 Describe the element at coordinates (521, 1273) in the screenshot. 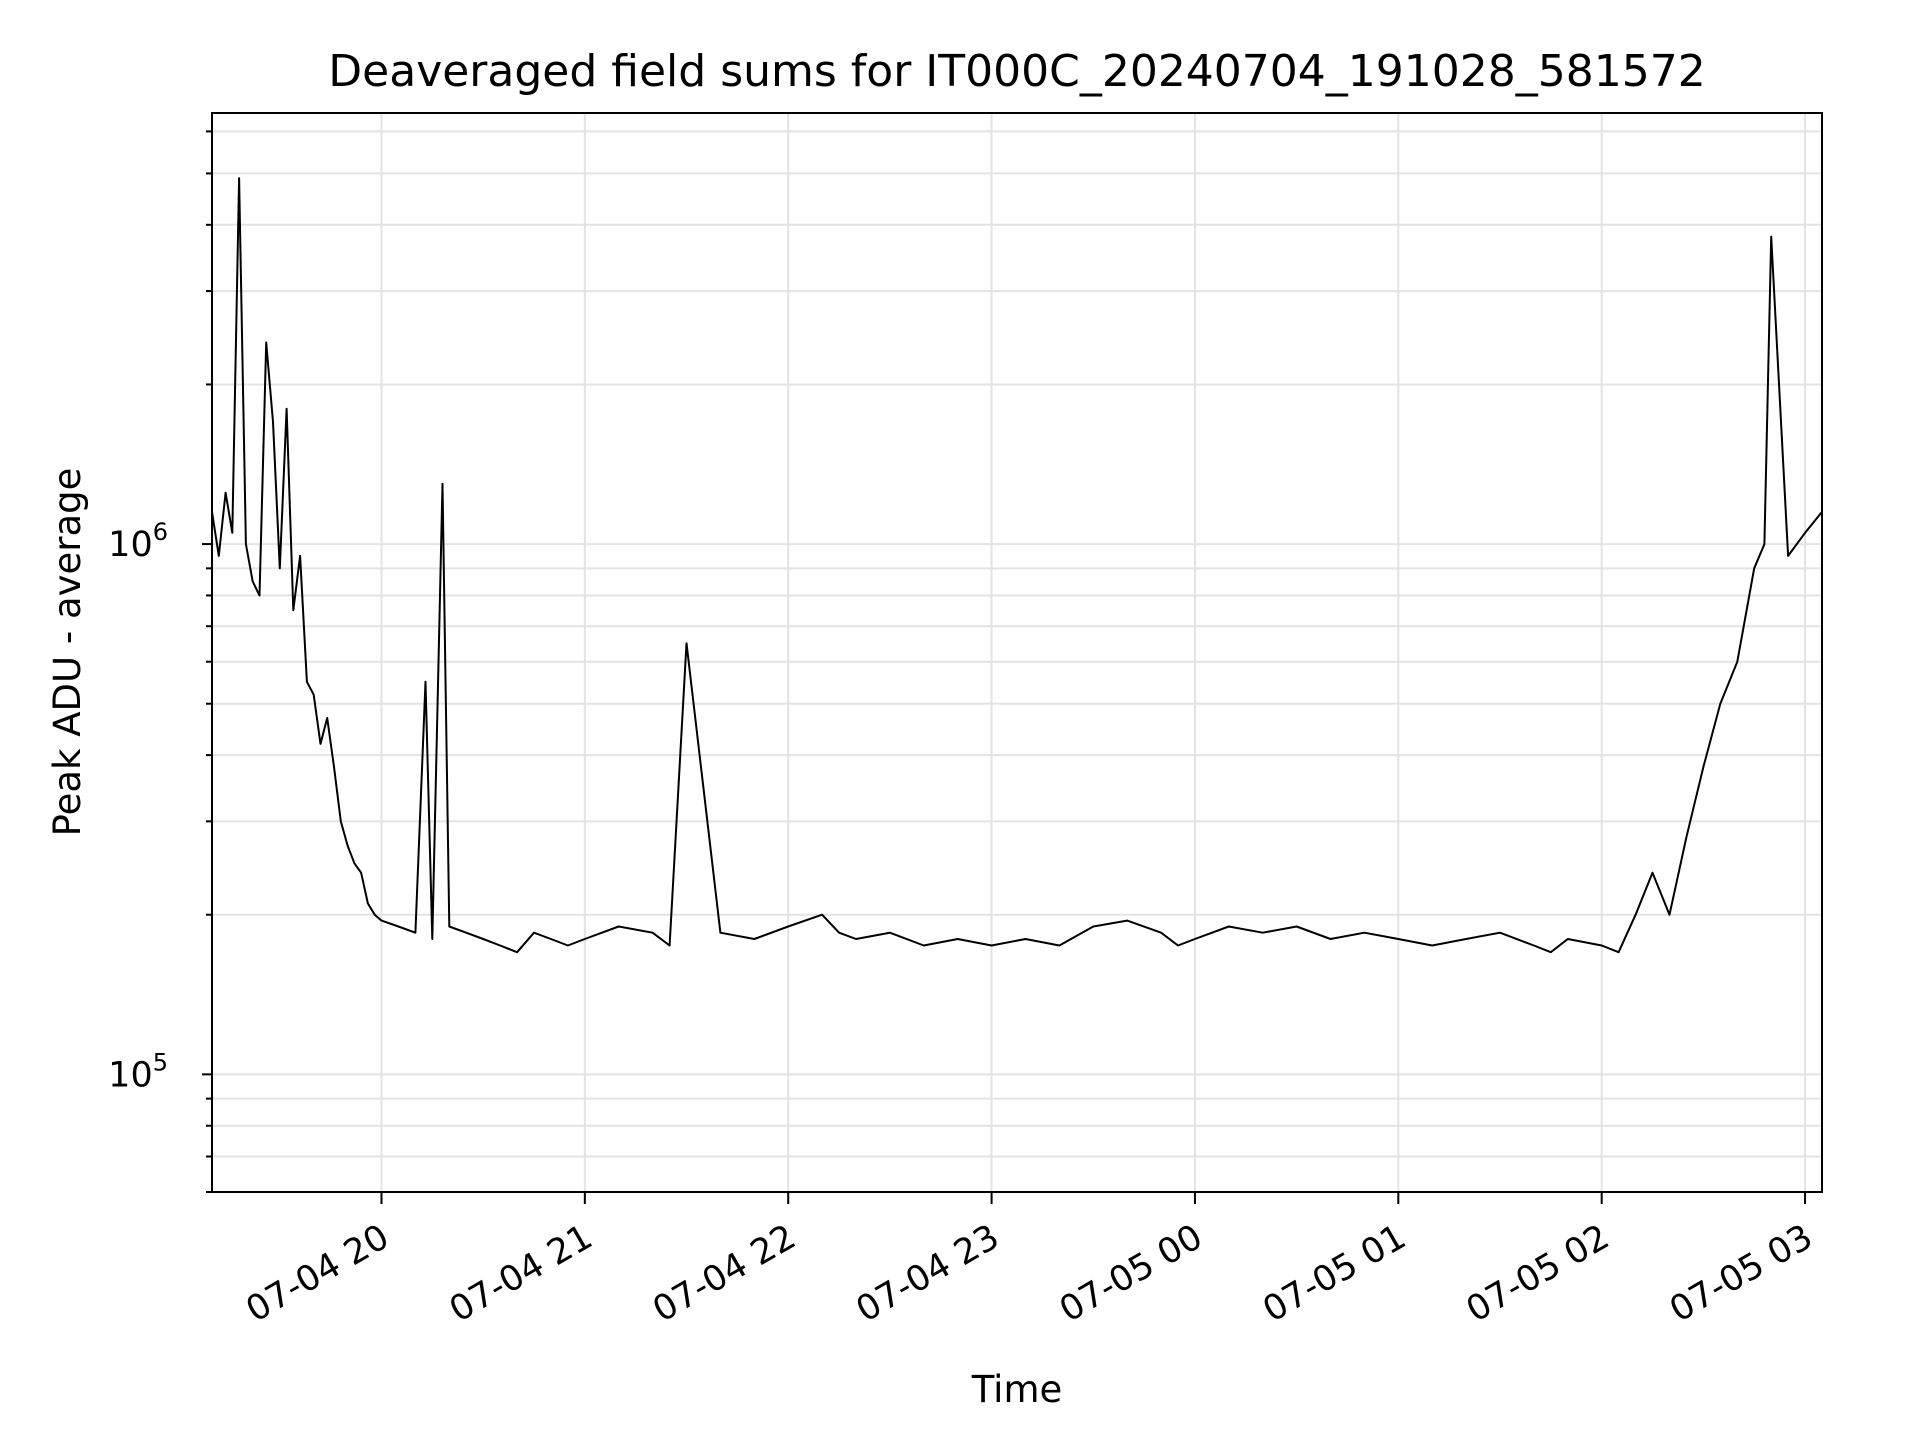

I see `x-tick-label: 07-04 21` at that location.